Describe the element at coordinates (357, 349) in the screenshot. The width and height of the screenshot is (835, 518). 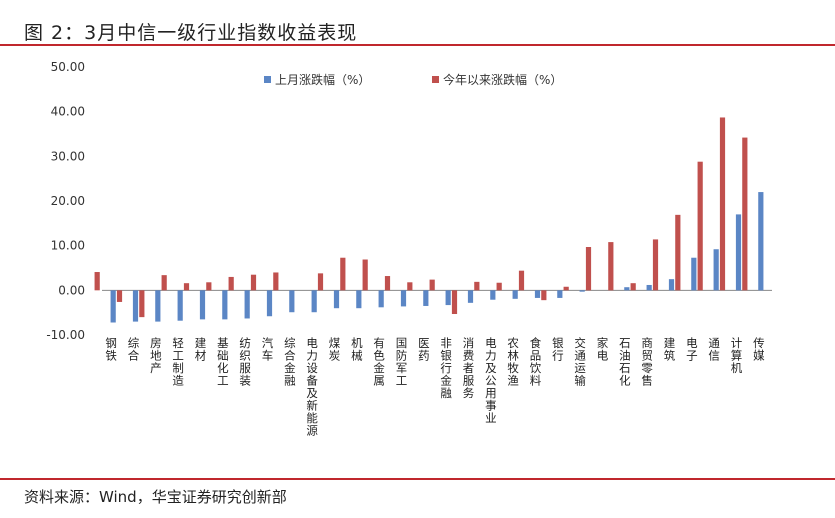
I see `x-tick-label: 机械` at that location.